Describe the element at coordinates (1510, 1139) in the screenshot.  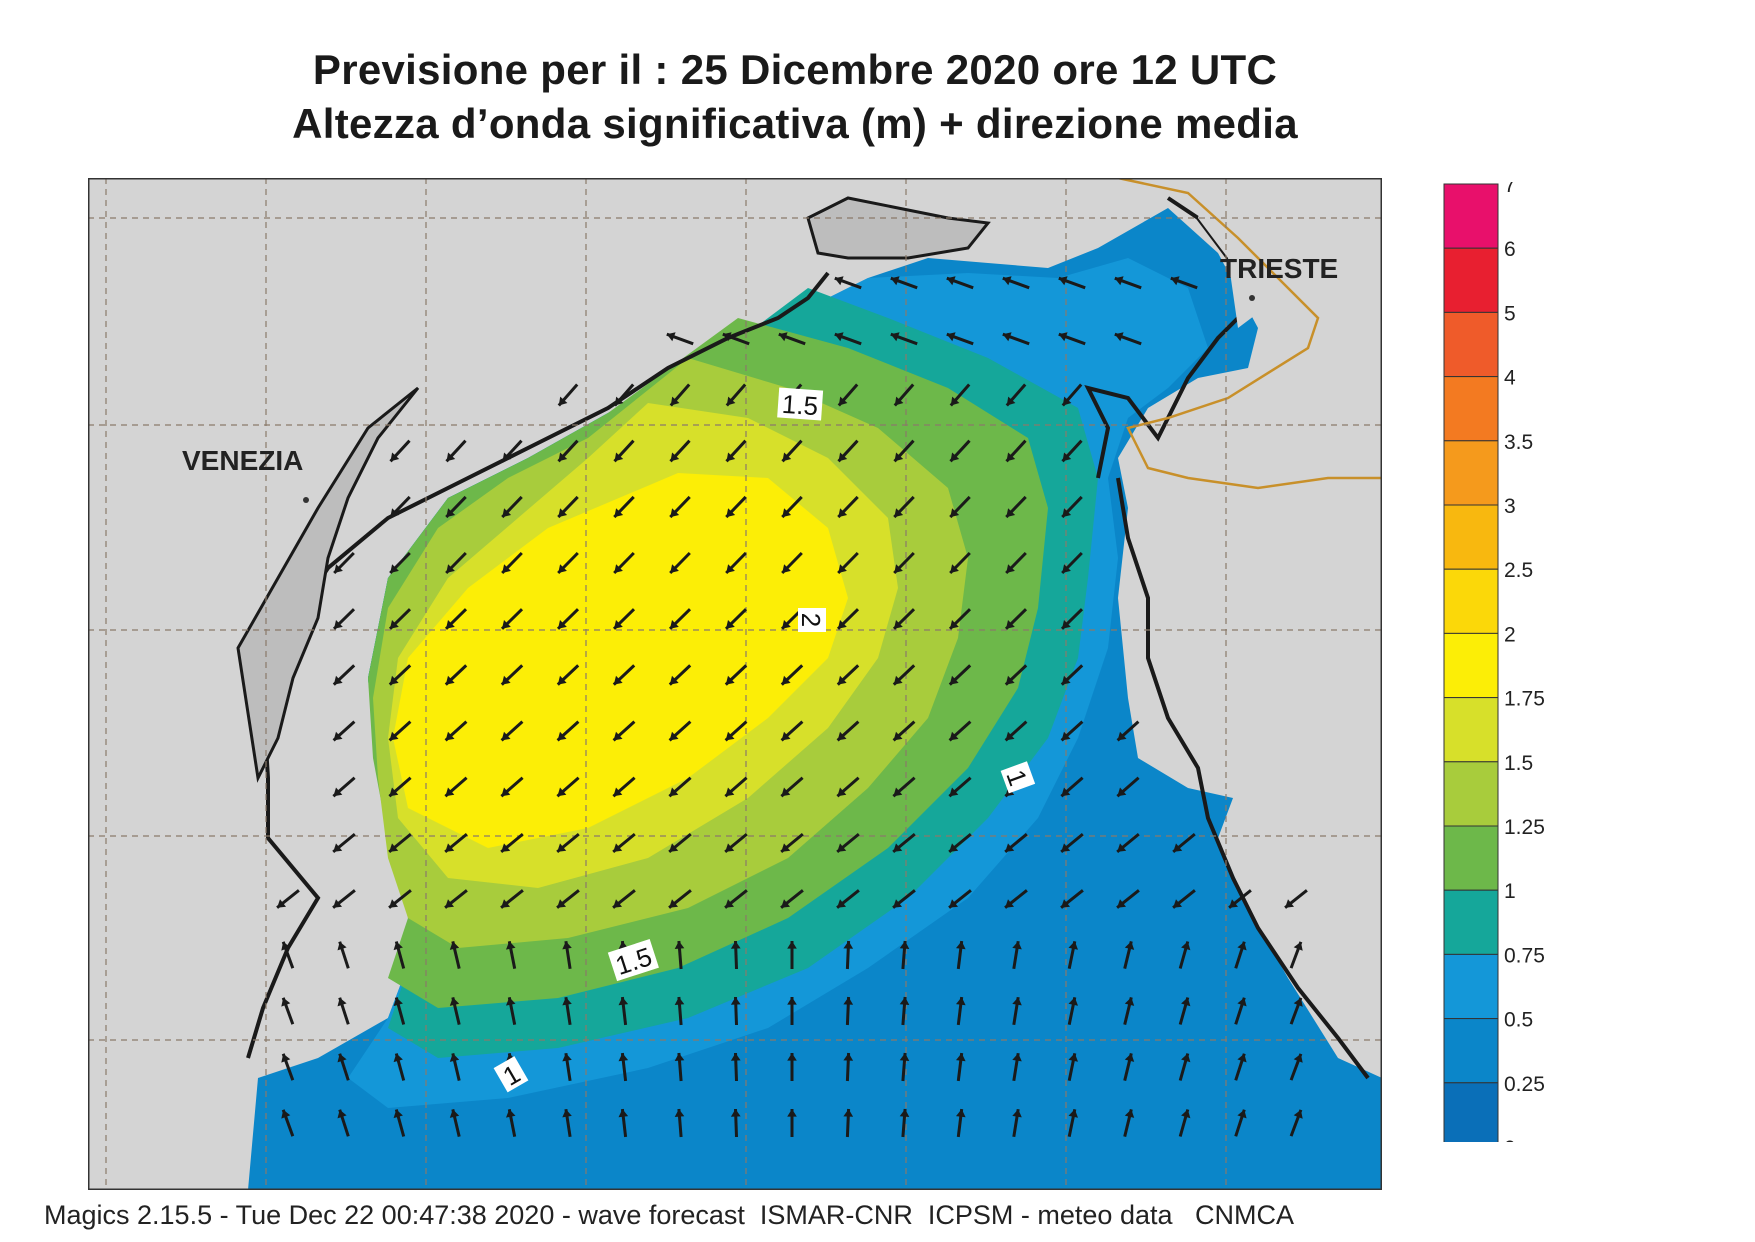
I see `legend-label: 0` at that location.